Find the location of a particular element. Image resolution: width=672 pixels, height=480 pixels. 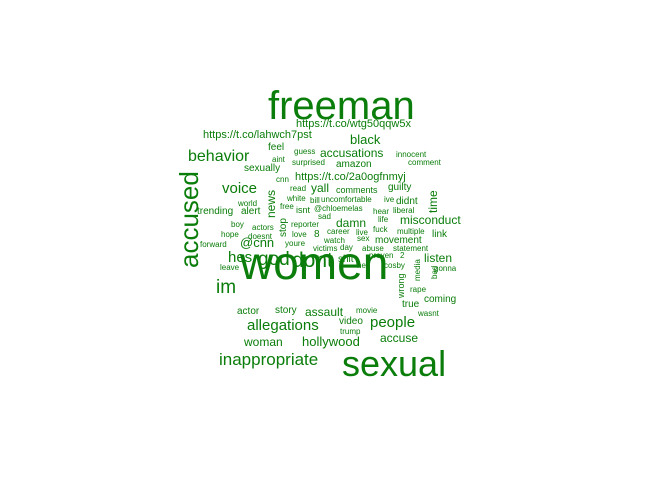

cloud-word: god is located at coordinates (274, 259).